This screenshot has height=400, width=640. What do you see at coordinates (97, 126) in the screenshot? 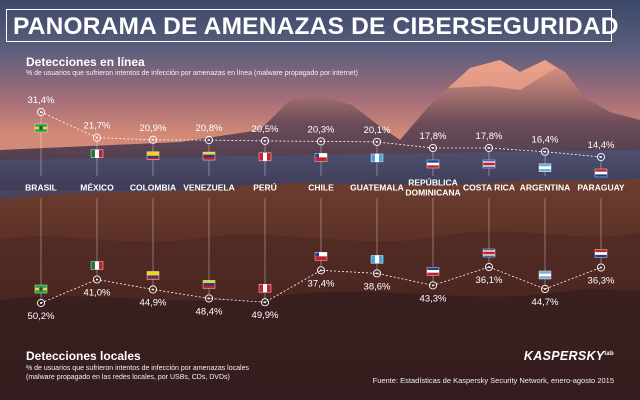
I see `online-value-label: 21,7%` at bounding box center [97, 126].